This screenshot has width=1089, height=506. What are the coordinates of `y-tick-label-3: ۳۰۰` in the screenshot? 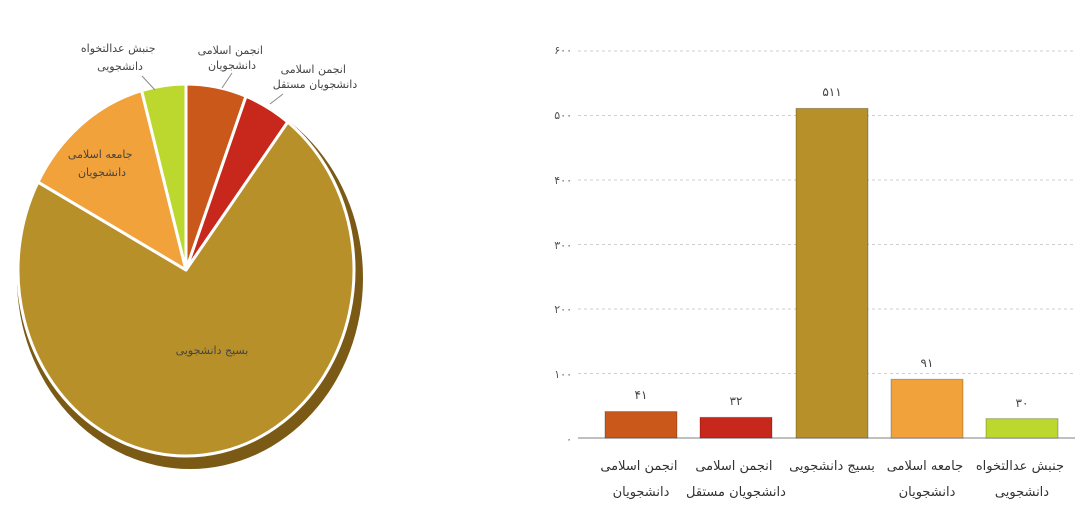 It's located at (563, 245).